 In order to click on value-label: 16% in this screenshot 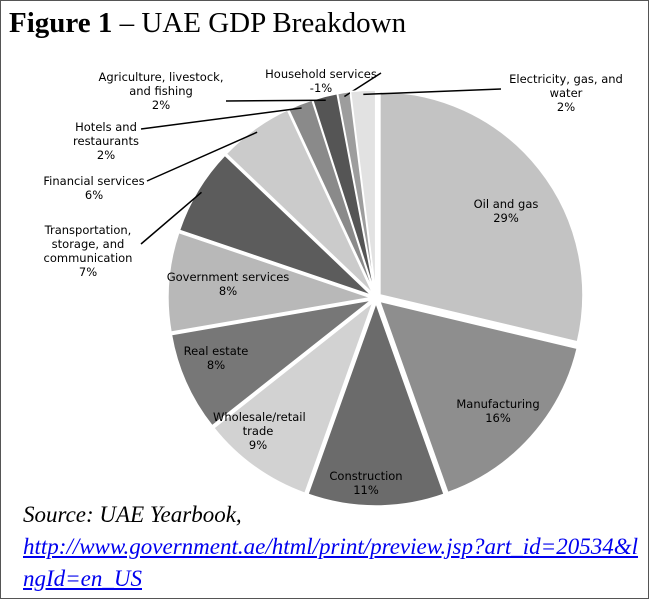, I will do `click(498, 418)`.